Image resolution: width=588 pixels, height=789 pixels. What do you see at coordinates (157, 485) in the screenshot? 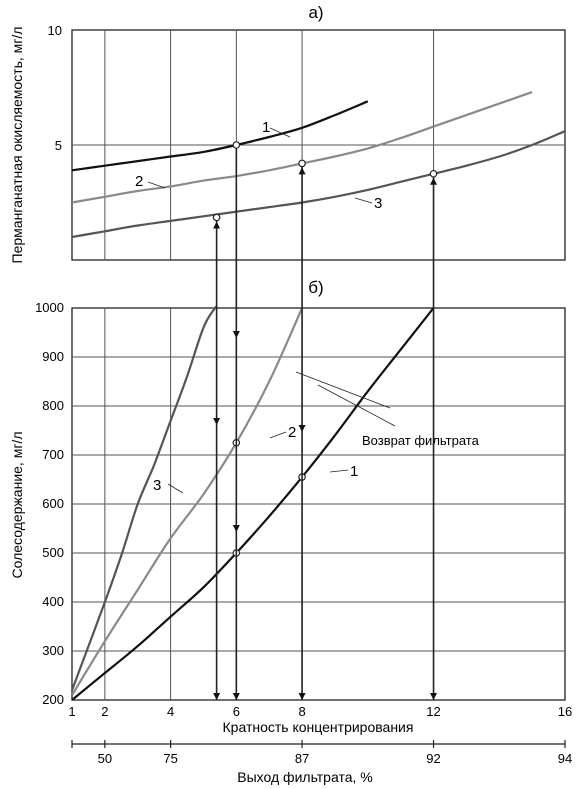
I see `panel-b-curve-label-3: 3` at bounding box center [157, 485].